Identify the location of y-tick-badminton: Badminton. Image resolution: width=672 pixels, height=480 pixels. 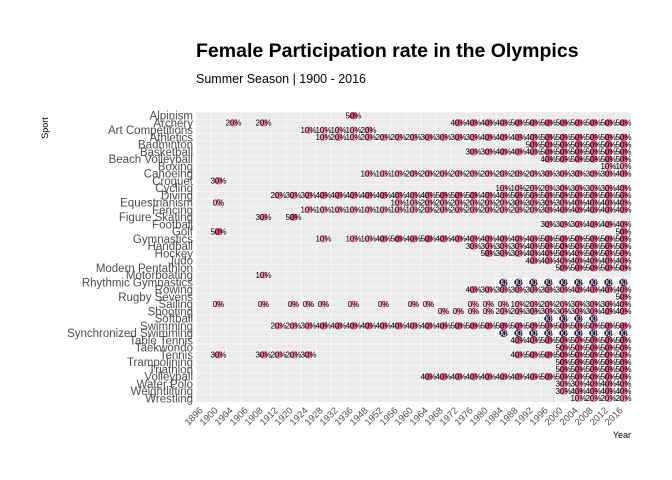
(165, 146).